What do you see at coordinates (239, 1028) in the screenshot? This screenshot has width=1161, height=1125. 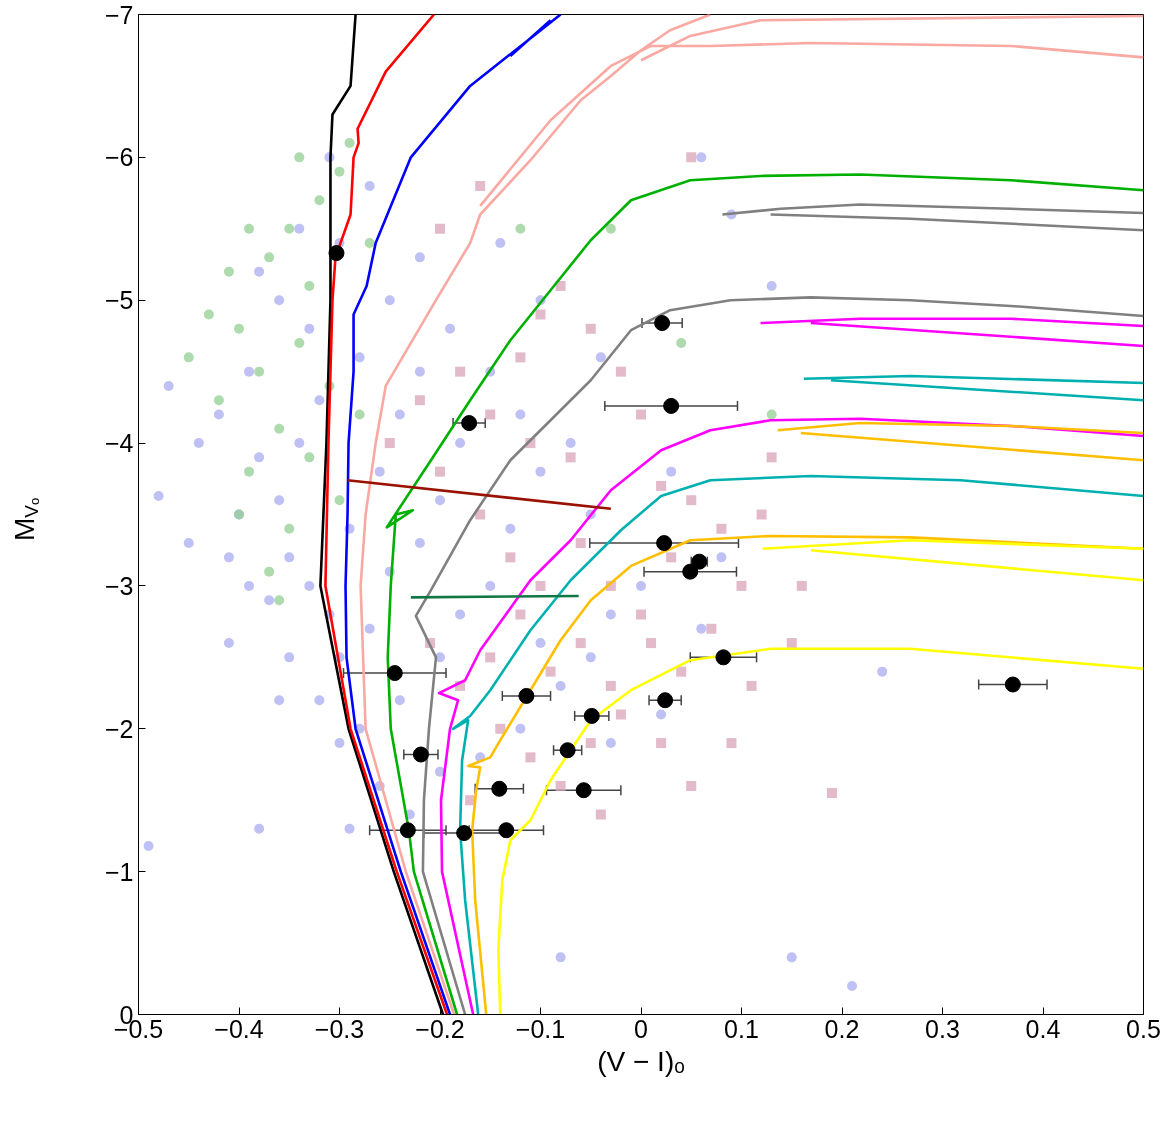 I see `x-tick-label: −0.4` at bounding box center [239, 1028].